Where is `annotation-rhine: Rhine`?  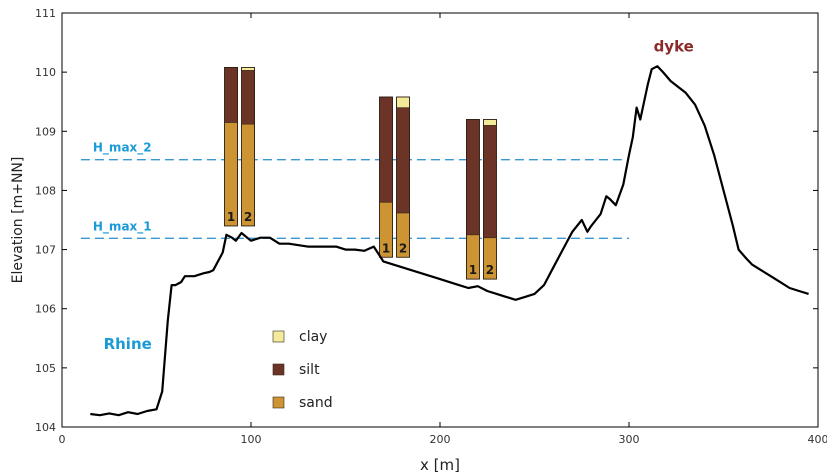 annotation-rhine: Rhine is located at coordinates (128, 344).